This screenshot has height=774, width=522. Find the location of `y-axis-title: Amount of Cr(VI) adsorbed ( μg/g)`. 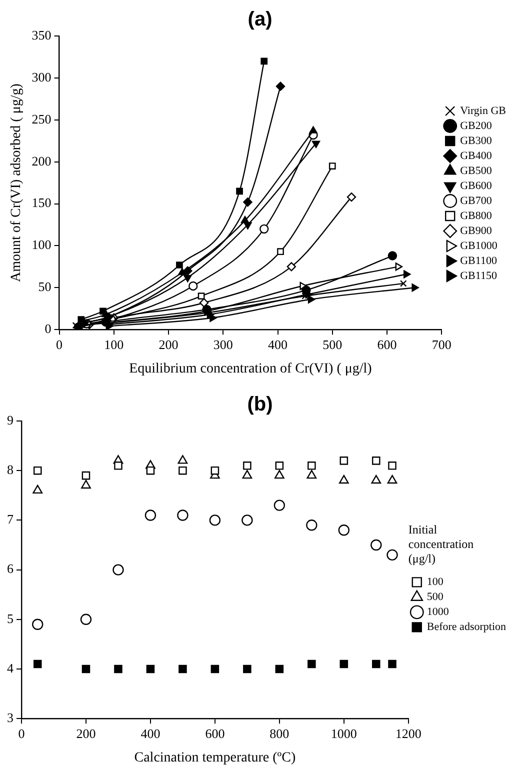

y-axis-title: Amount of Cr(VI) adsorbed ( μg/g) is located at coordinates (16, 182).